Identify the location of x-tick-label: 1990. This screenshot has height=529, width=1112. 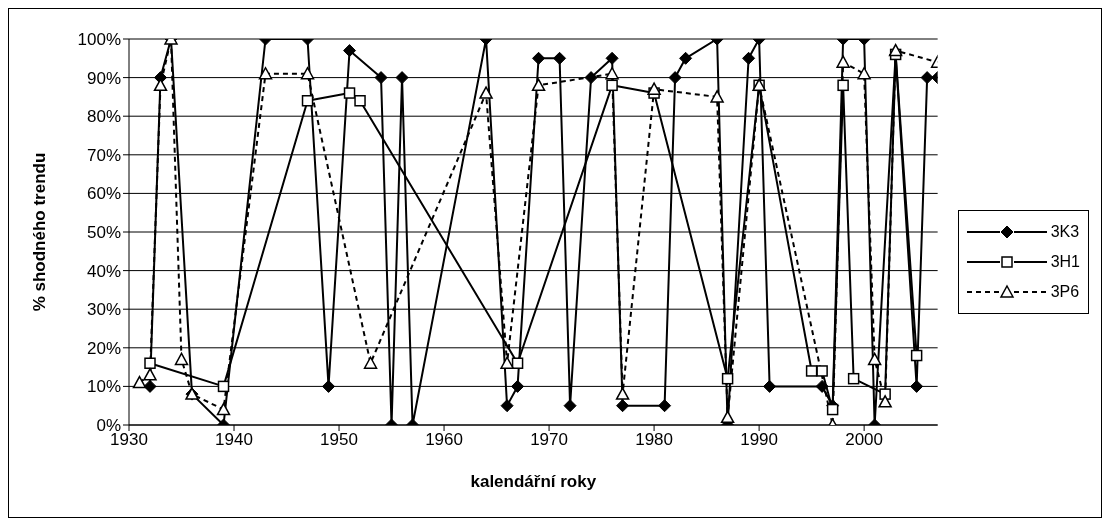
(759, 440).